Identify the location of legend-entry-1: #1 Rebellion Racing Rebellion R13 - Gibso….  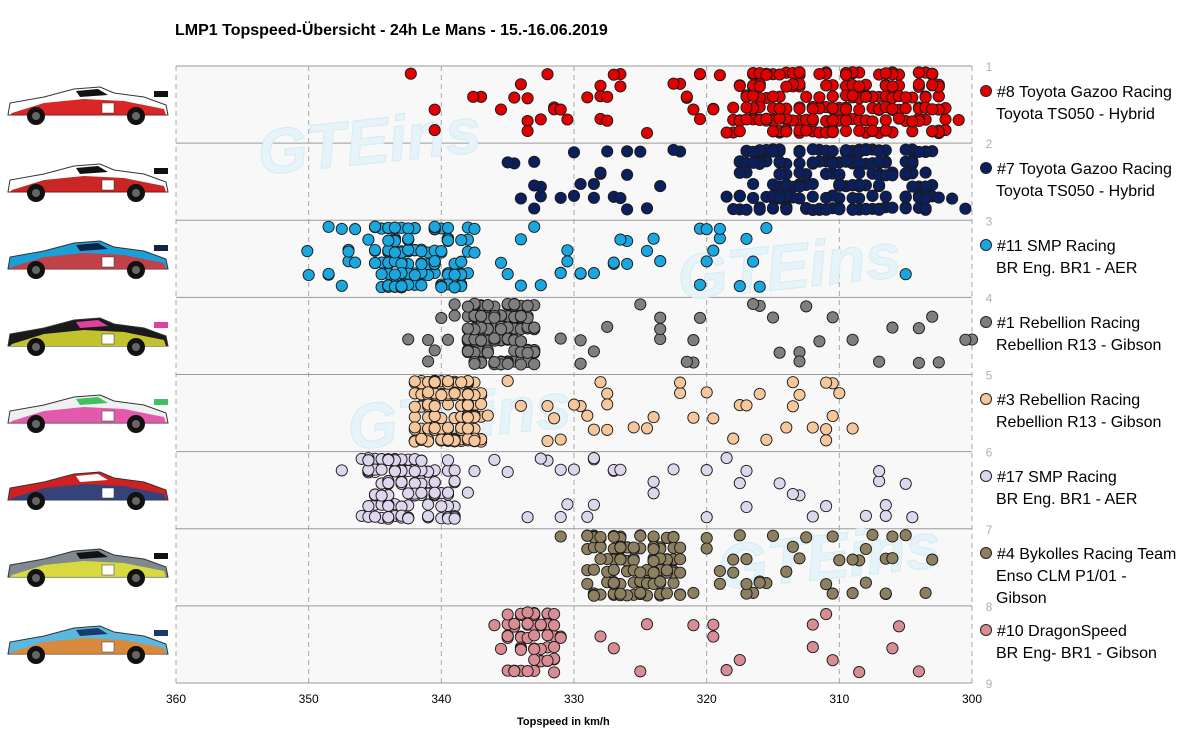
(1070, 335).